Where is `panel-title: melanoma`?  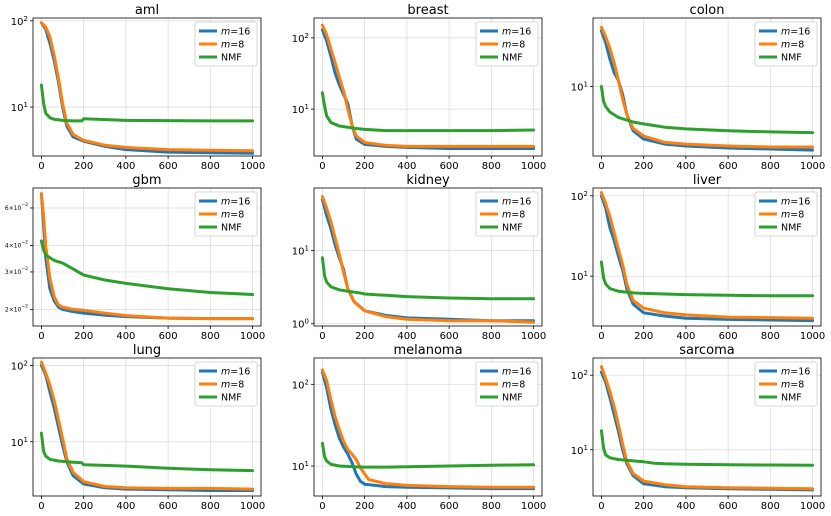
panel-title: melanoma is located at coordinates (427, 350).